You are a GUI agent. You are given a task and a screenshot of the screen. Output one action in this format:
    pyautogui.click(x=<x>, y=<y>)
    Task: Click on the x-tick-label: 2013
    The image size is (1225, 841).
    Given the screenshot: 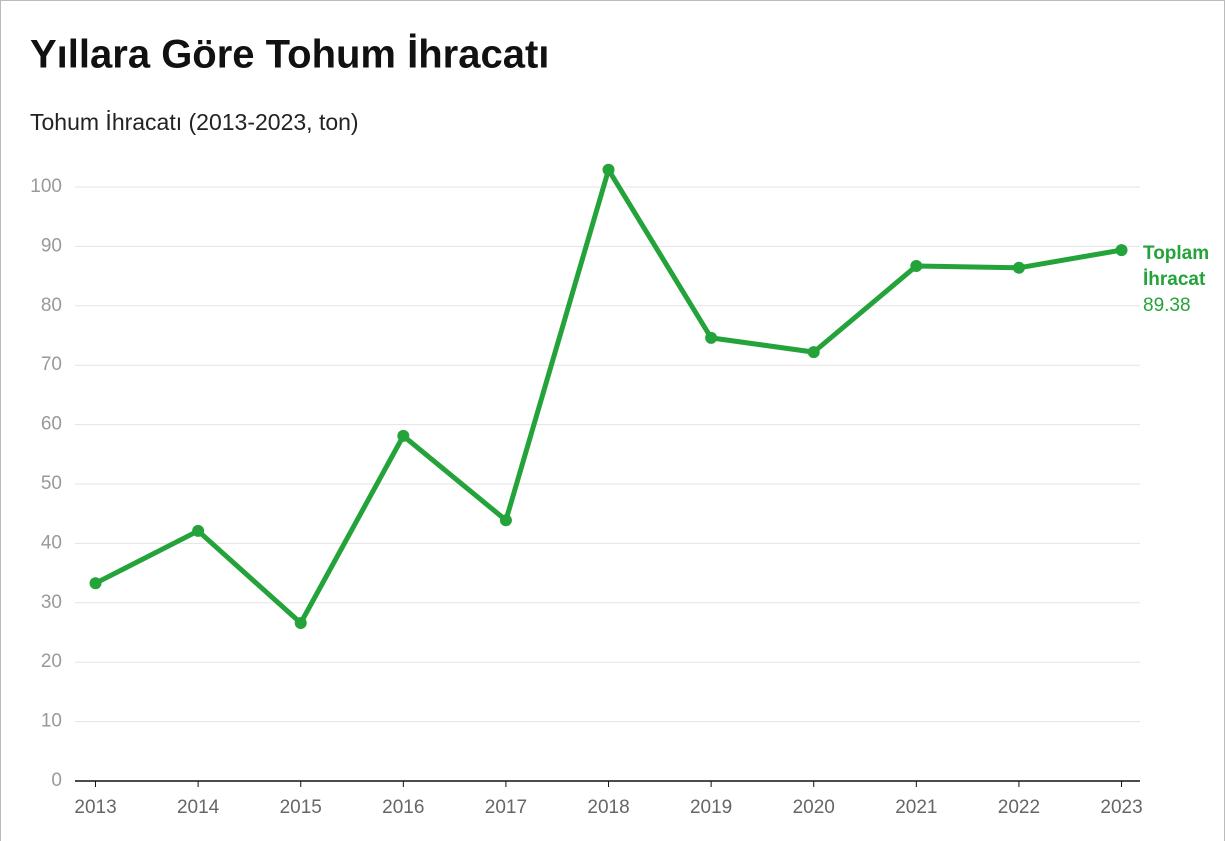 What is the action you would take?
    pyautogui.click(x=95, y=807)
    